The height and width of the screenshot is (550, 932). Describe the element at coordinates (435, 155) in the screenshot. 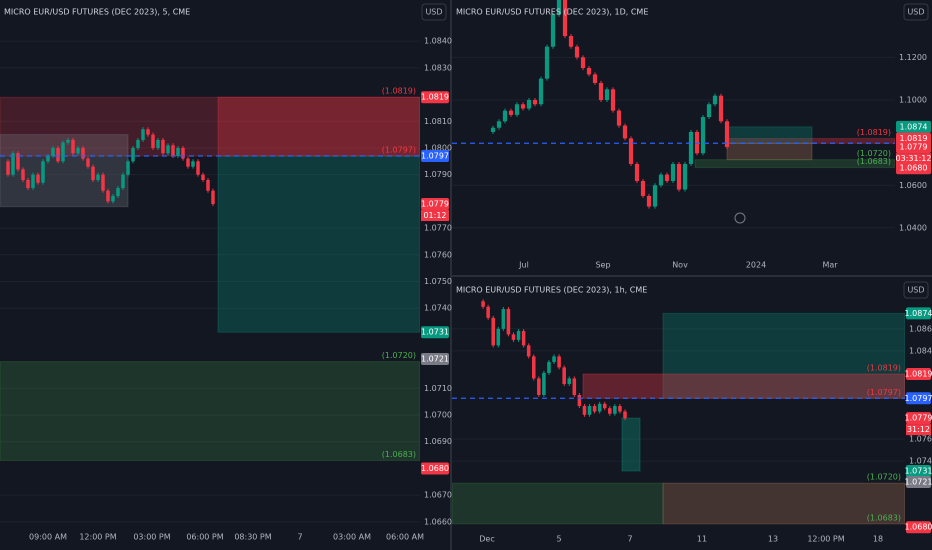

I see `price-label: 1.0797` at that location.